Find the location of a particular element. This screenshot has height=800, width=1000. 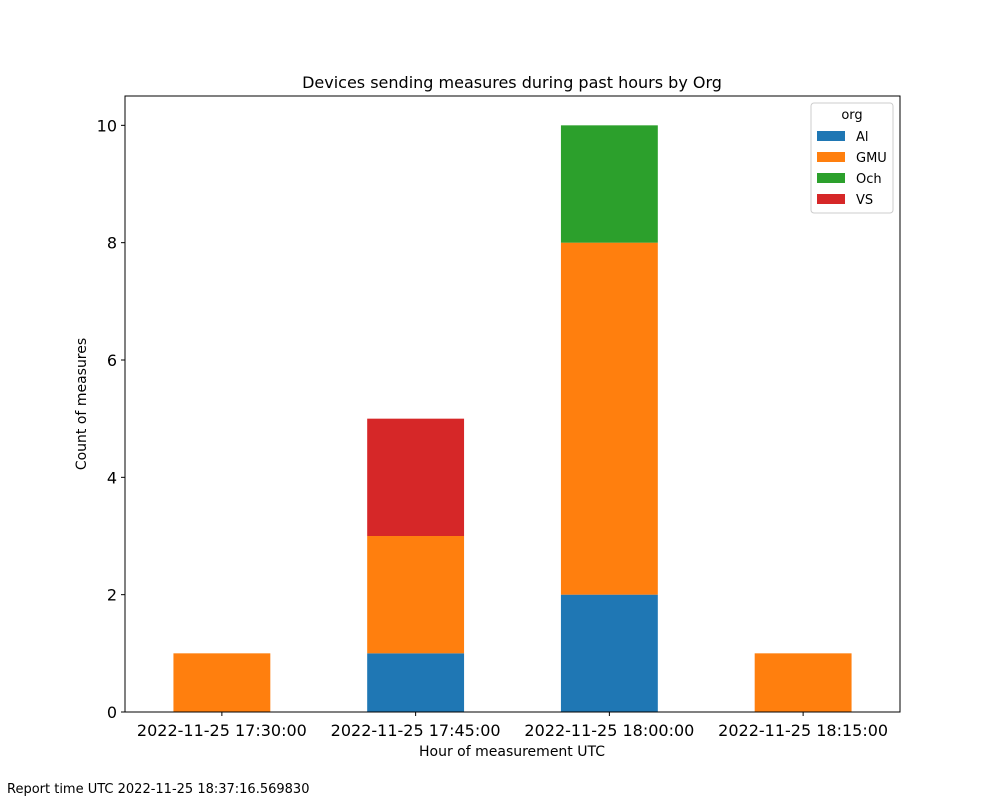

legend-title: org is located at coordinates (851, 115).